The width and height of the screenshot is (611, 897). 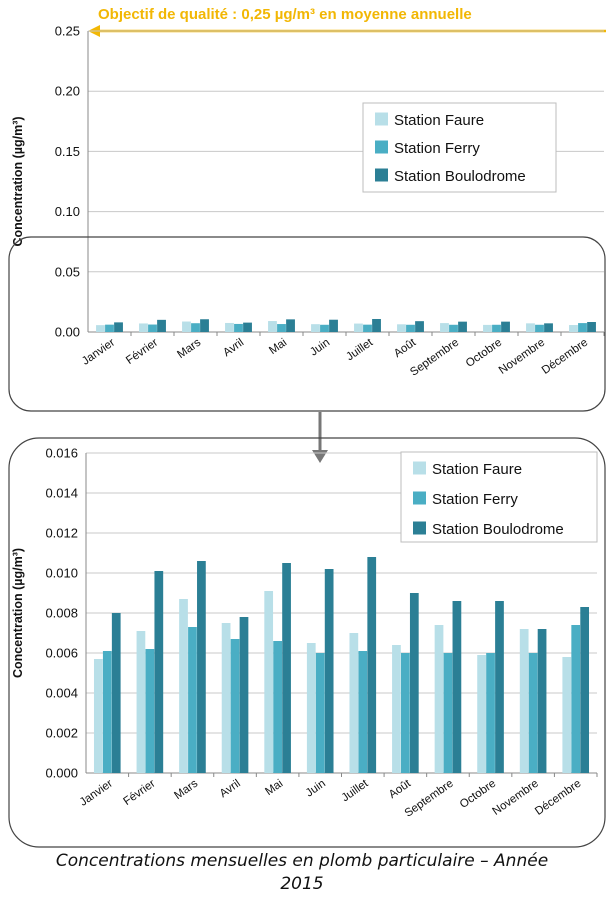 I want to click on top-y-tick-label: 0.10, so click(x=67, y=211).